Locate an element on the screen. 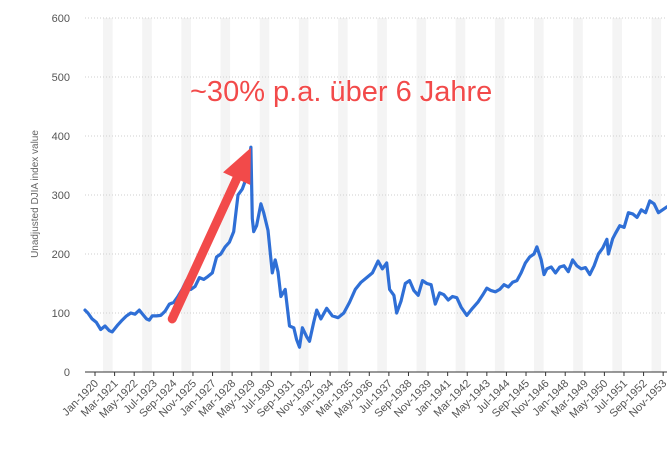 This screenshot has width=667, height=456. annotation-text: ~30% p.a. über 6 Jahre is located at coordinates (341, 92).